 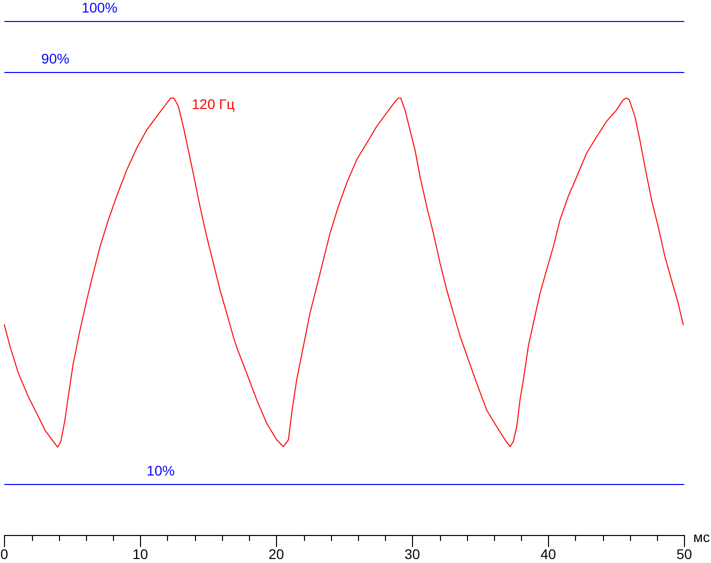 What do you see at coordinates (140, 554) in the screenshot?
I see `x-tick-label: 10` at bounding box center [140, 554].